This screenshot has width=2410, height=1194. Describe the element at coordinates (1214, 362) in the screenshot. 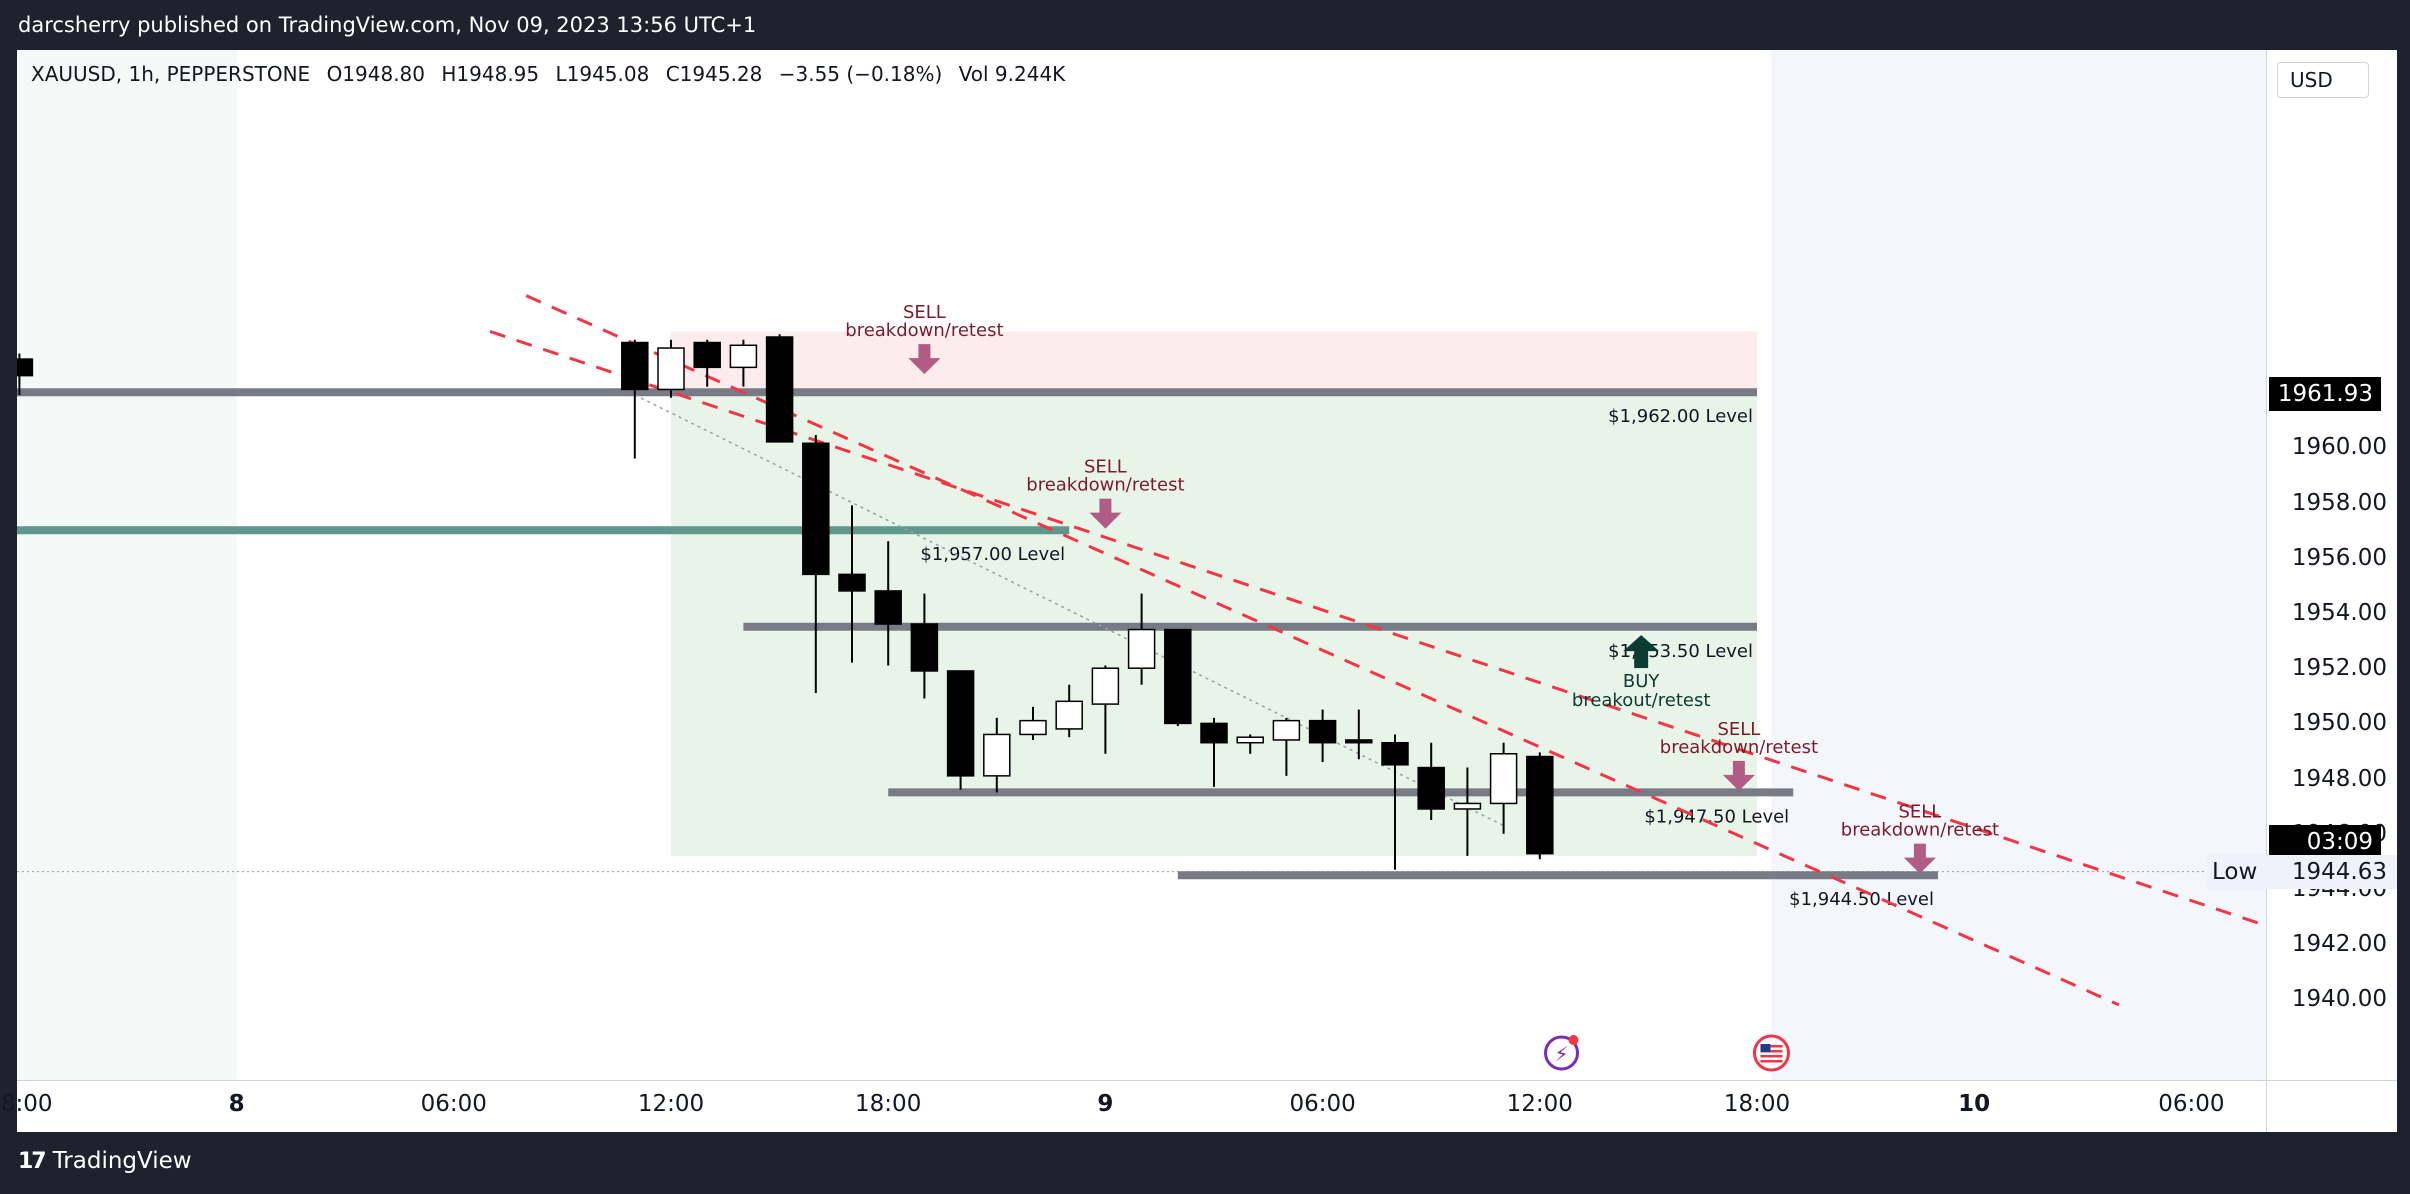

I see `trade-zone` at that location.